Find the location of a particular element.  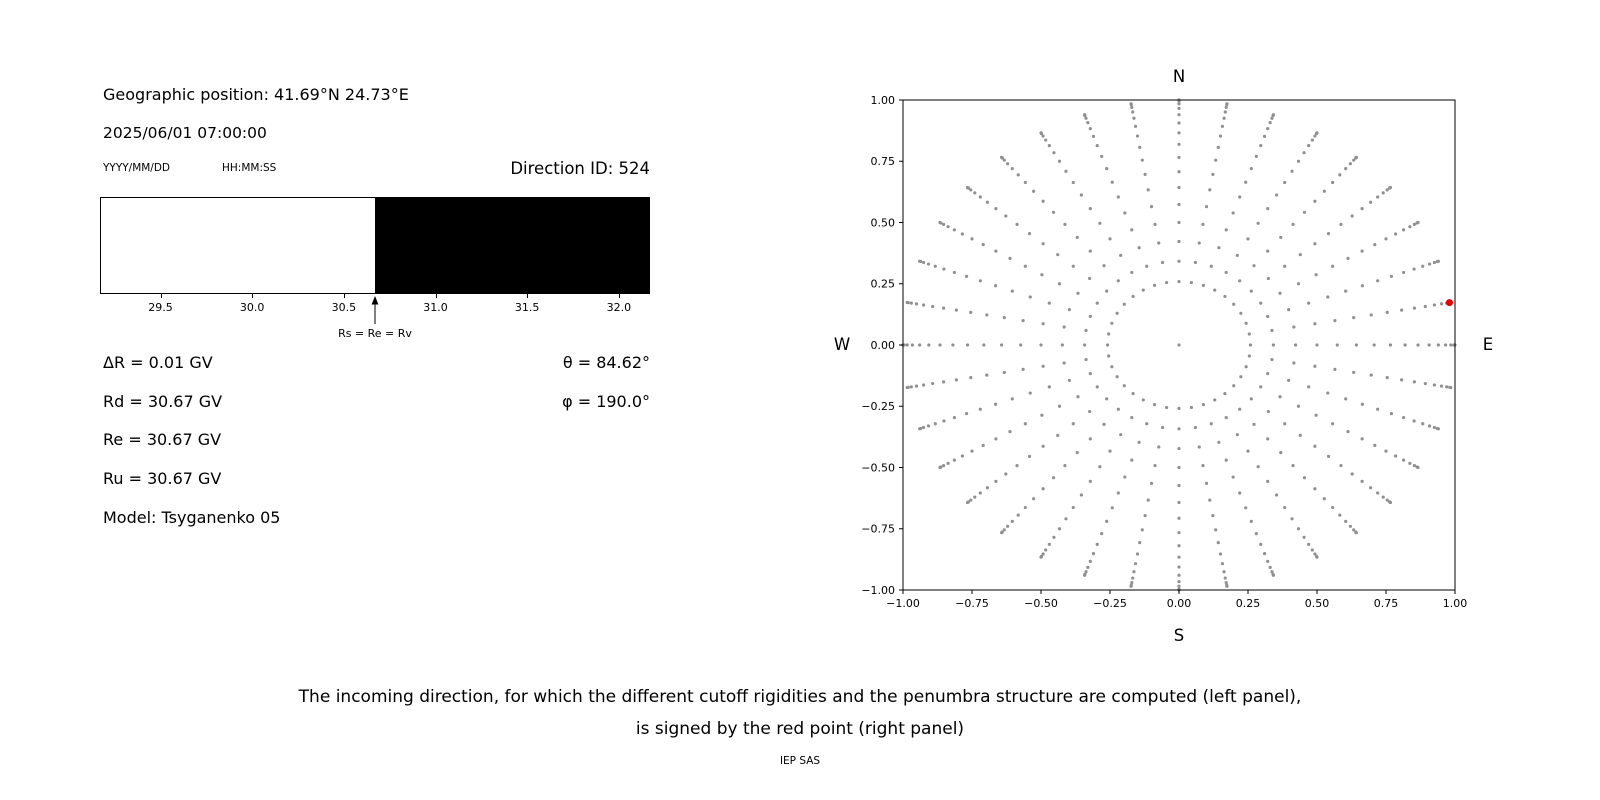

y-tick-label: 1.00 is located at coordinates (883, 100).